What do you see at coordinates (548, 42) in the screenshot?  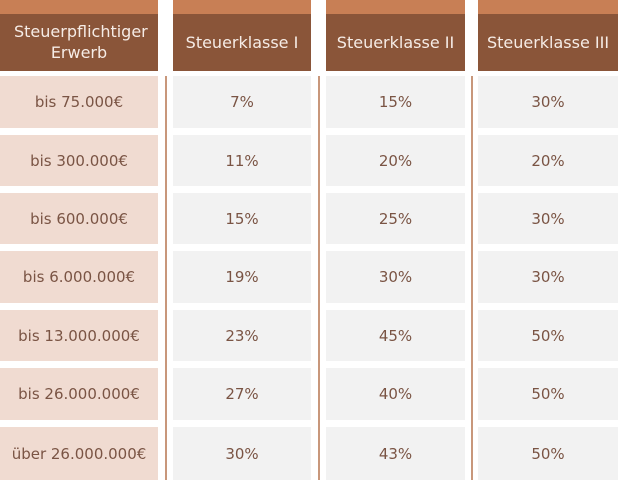 I see `header-label: Steuerklasse III` at bounding box center [548, 42].